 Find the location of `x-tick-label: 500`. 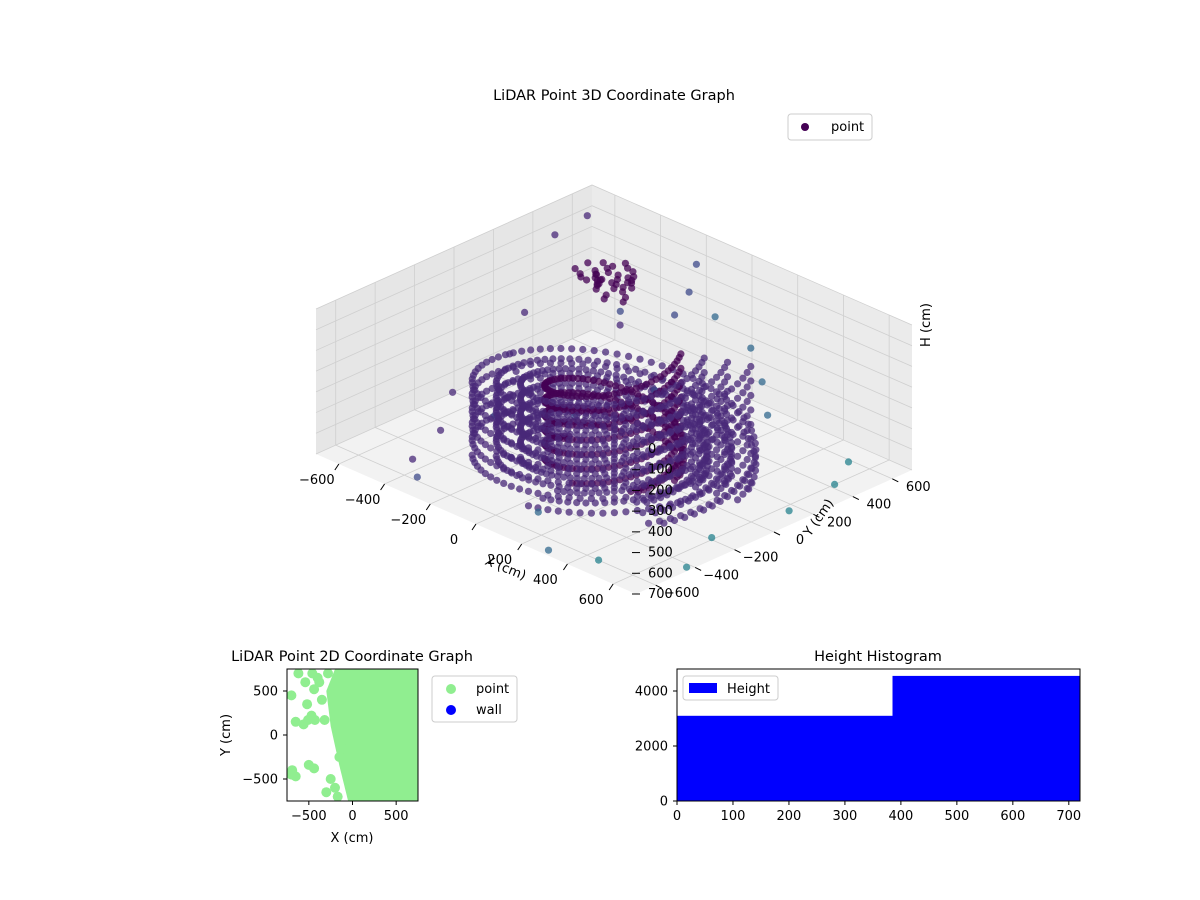

x-tick-label: 500 is located at coordinates (956, 816).